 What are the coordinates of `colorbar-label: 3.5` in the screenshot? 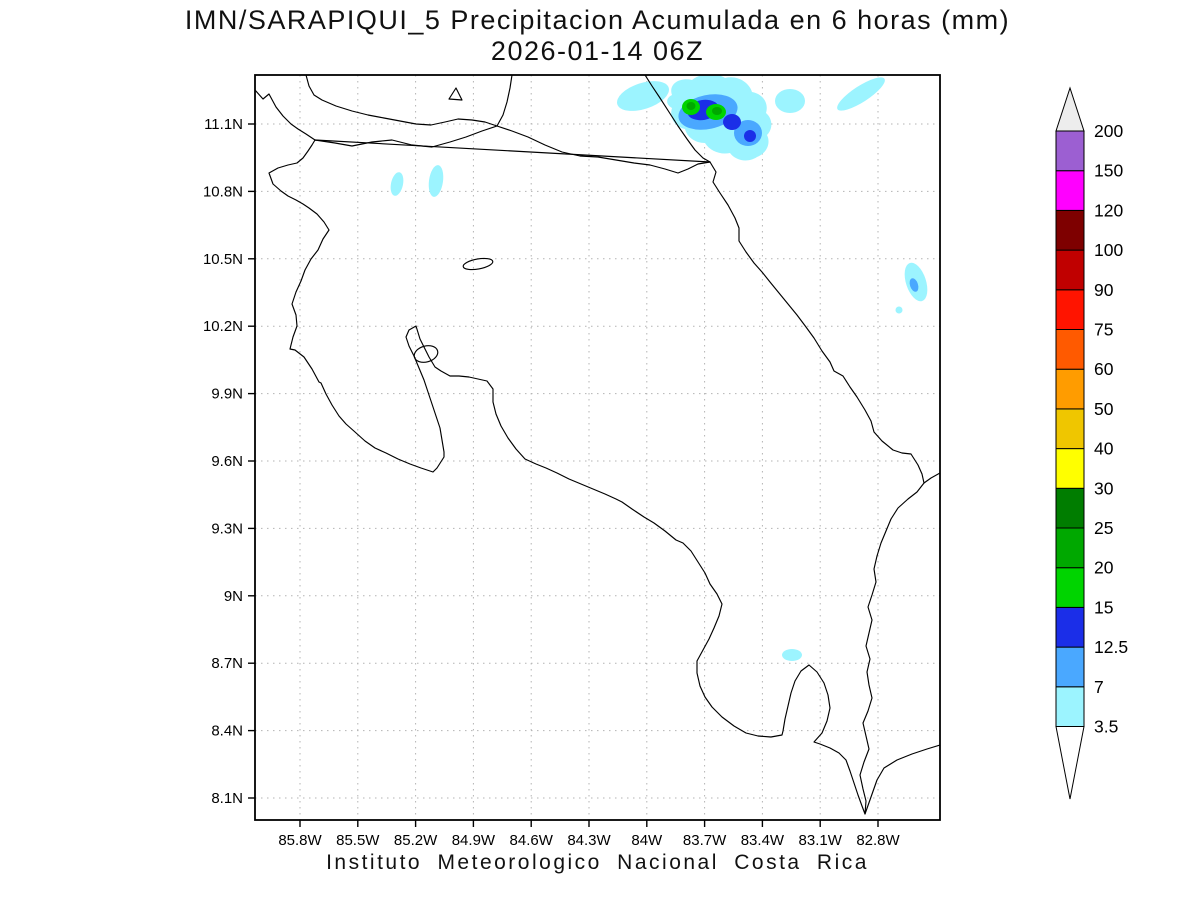 It's located at (1106, 727).